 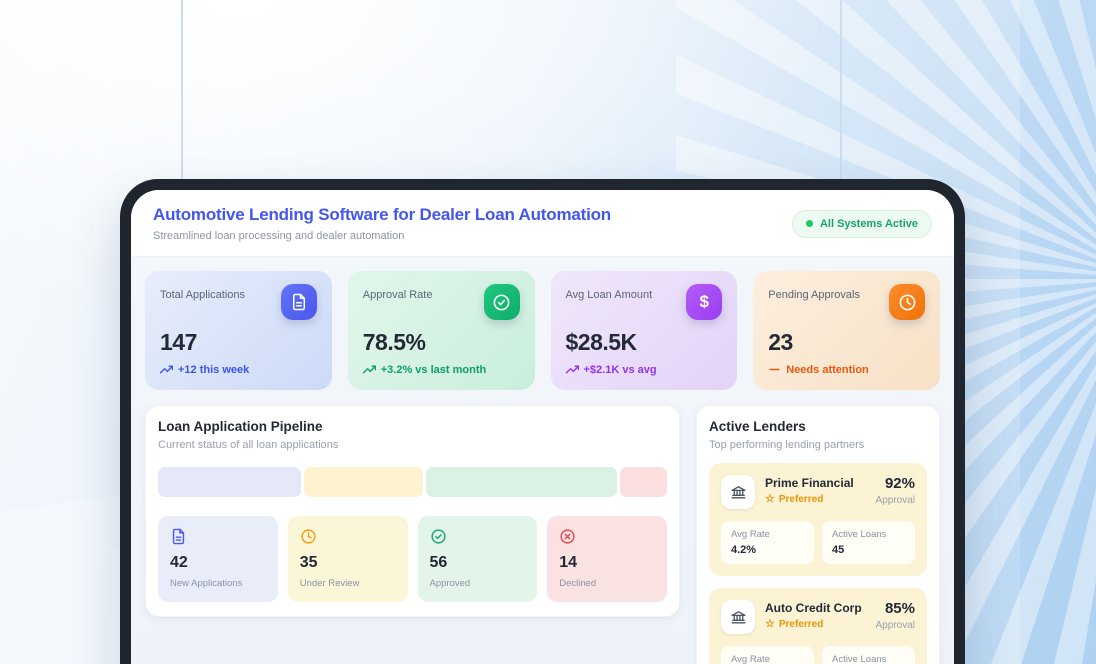 I want to click on active-loans-stat: Active Loans 38, so click(x=868, y=655).